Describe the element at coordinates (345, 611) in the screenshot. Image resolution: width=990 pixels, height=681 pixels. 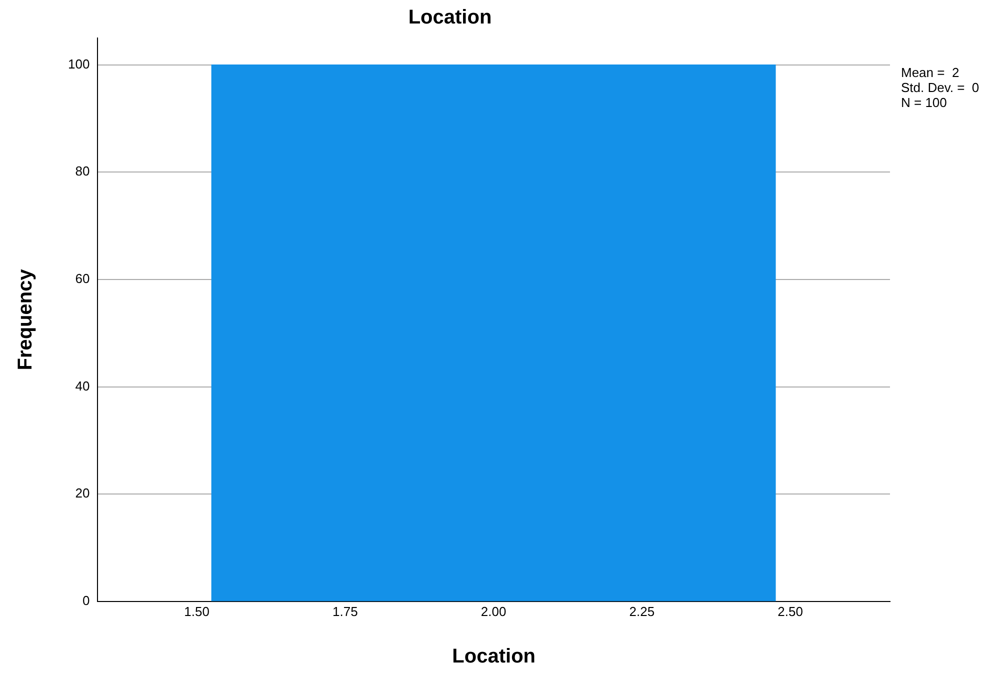
I see `x-tick-label: 1.75` at that location.